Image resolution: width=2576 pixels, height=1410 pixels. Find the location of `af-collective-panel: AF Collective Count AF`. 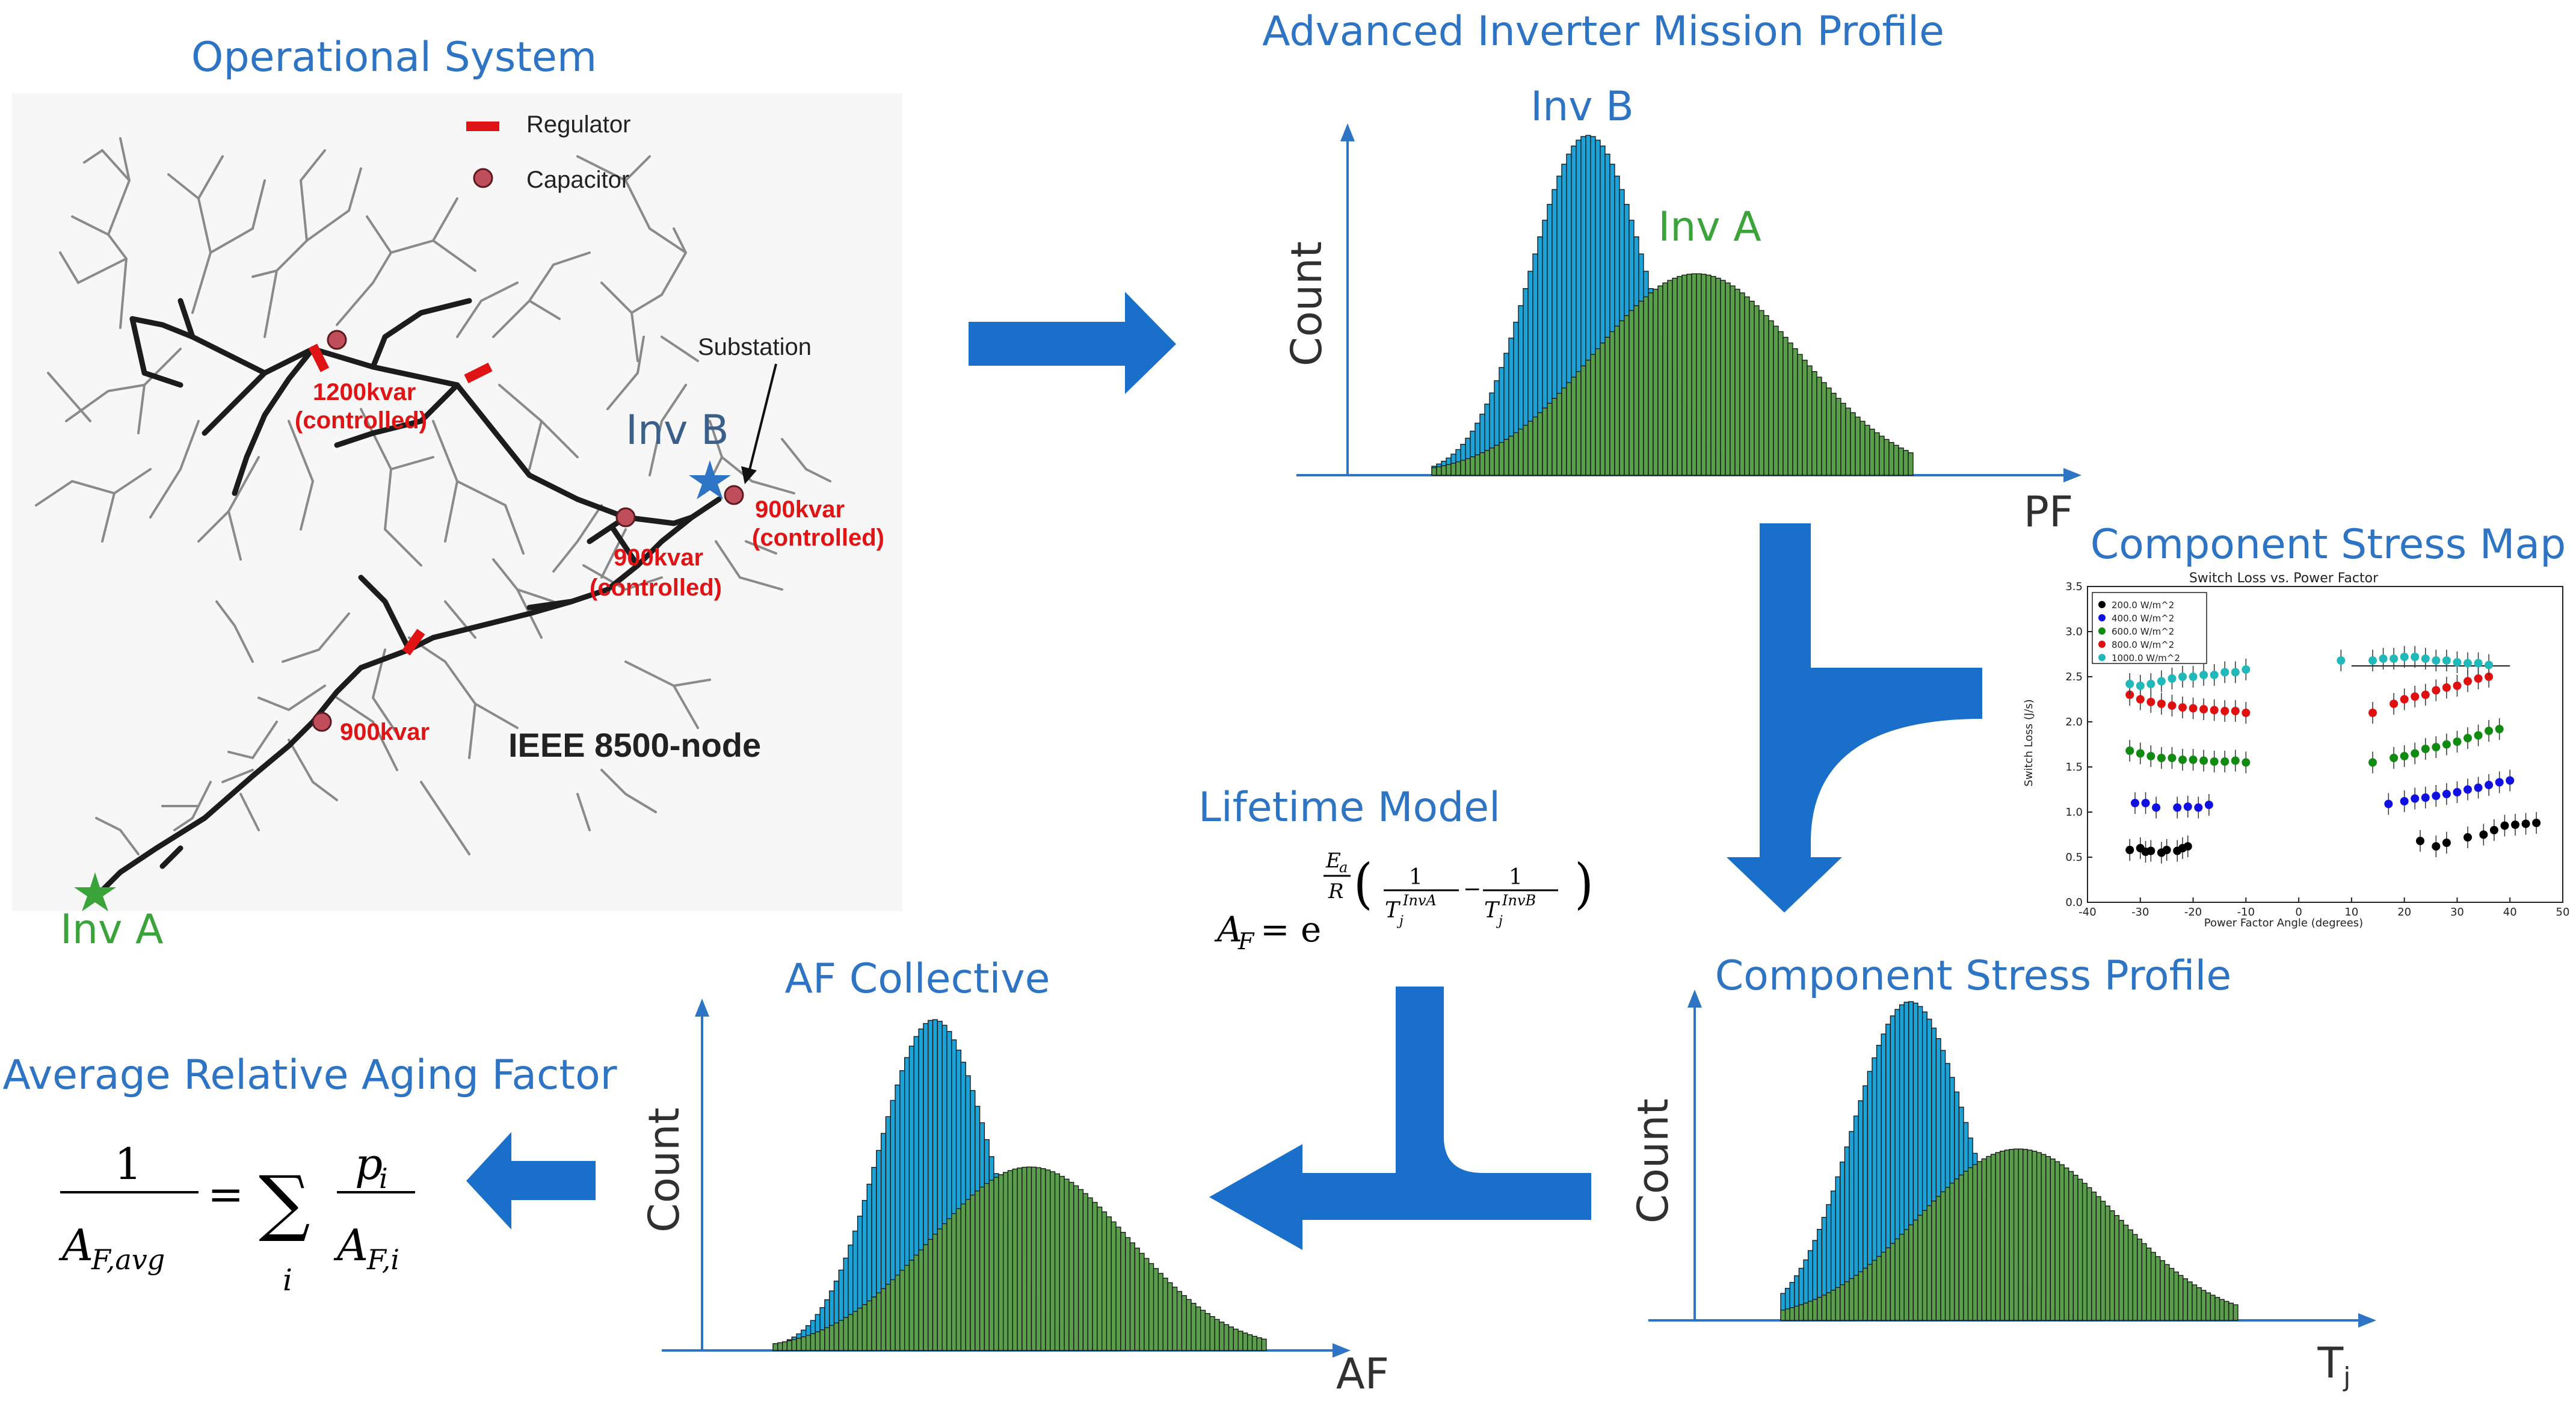

af-collective-panel: AF Collective Count AF is located at coordinates (1014, 1177).